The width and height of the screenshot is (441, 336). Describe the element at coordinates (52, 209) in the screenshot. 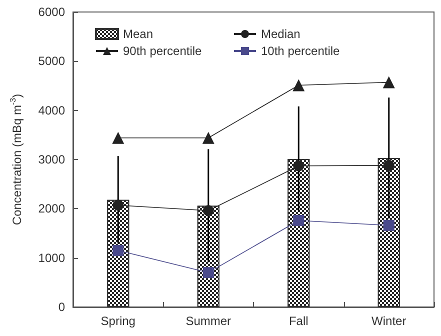

I see `y-tick-label: 2000` at that location.